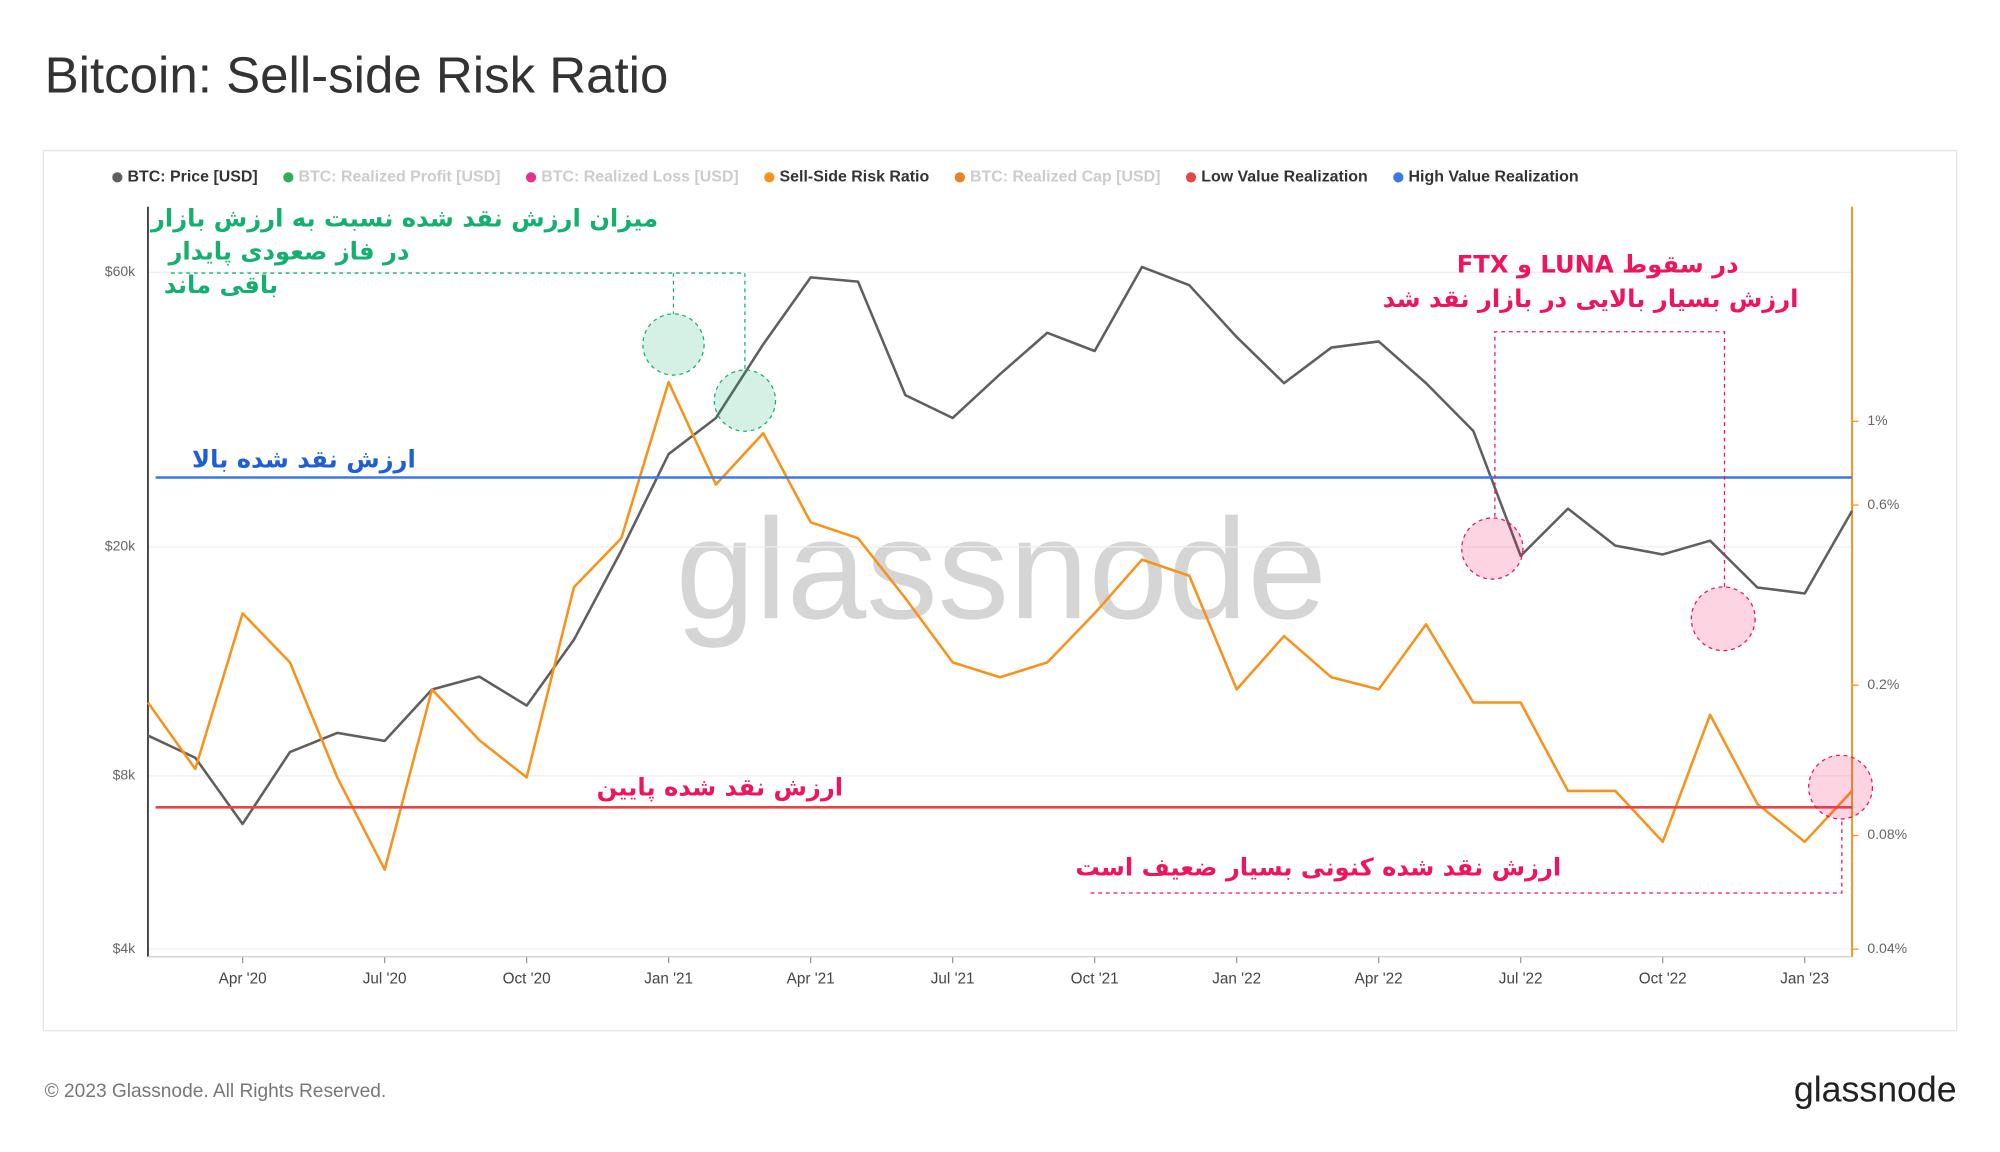 The image size is (2000, 1152). Describe the element at coordinates (193, 177) in the screenshot. I see `legend-label: BTC: Price [USD]` at that location.